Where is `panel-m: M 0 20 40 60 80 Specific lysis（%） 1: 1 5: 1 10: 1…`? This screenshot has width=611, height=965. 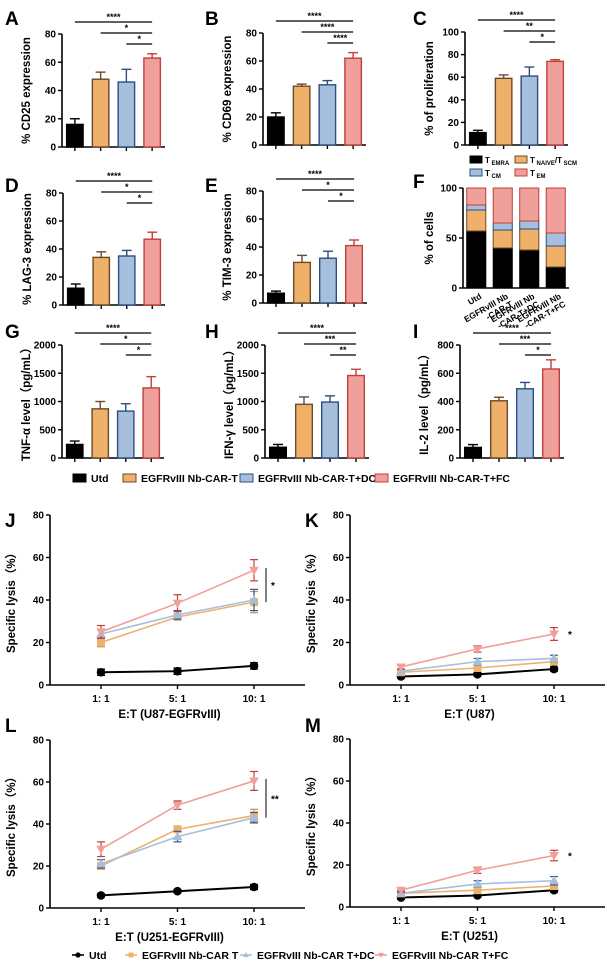
panel-m: M 0 20 40 60 80 Specific lysis（%） 1: 1 5: 1 10: 1… is located at coordinates (454, 829).